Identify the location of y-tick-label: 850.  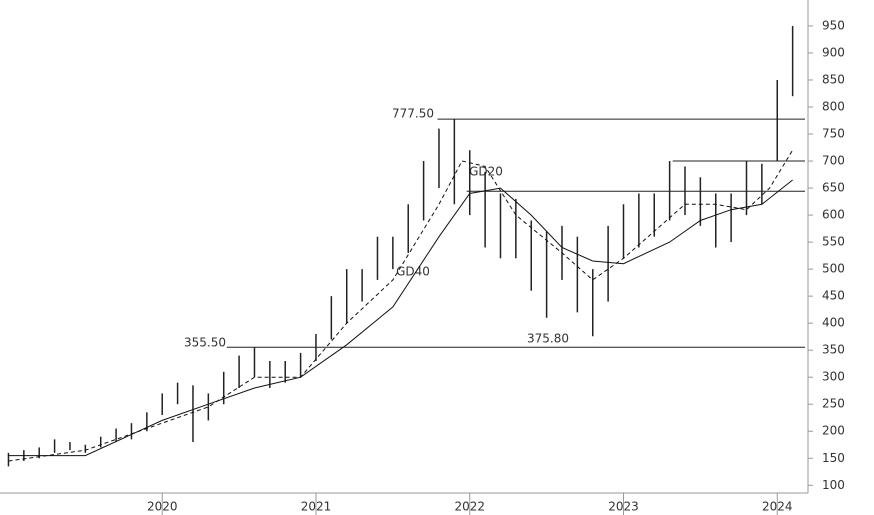
(833, 79).